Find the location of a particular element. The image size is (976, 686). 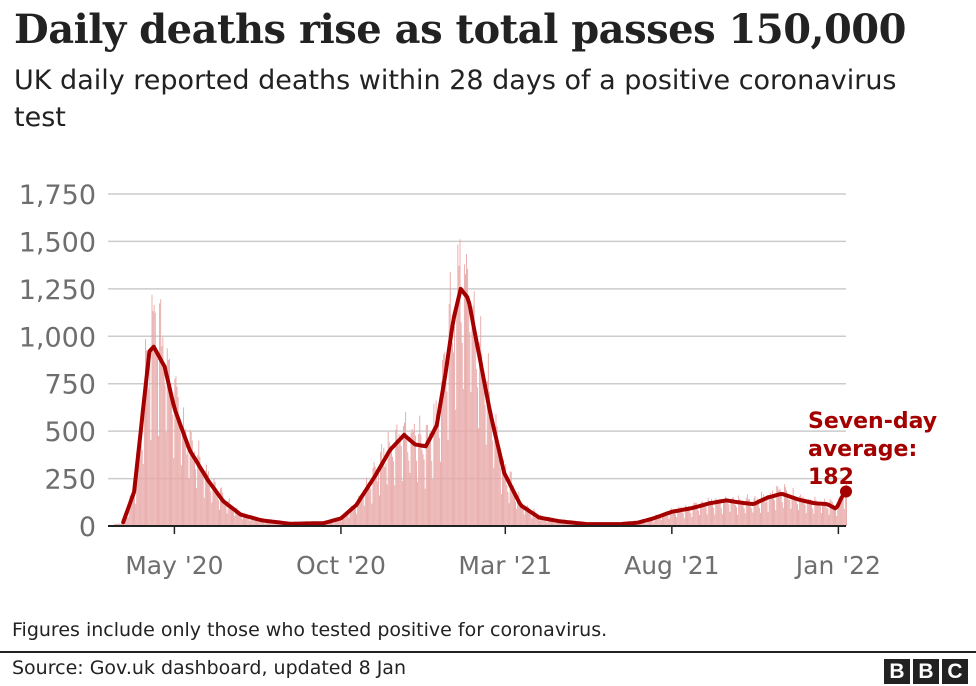

annotation: Seven-day average: 182 is located at coordinates (872, 453).